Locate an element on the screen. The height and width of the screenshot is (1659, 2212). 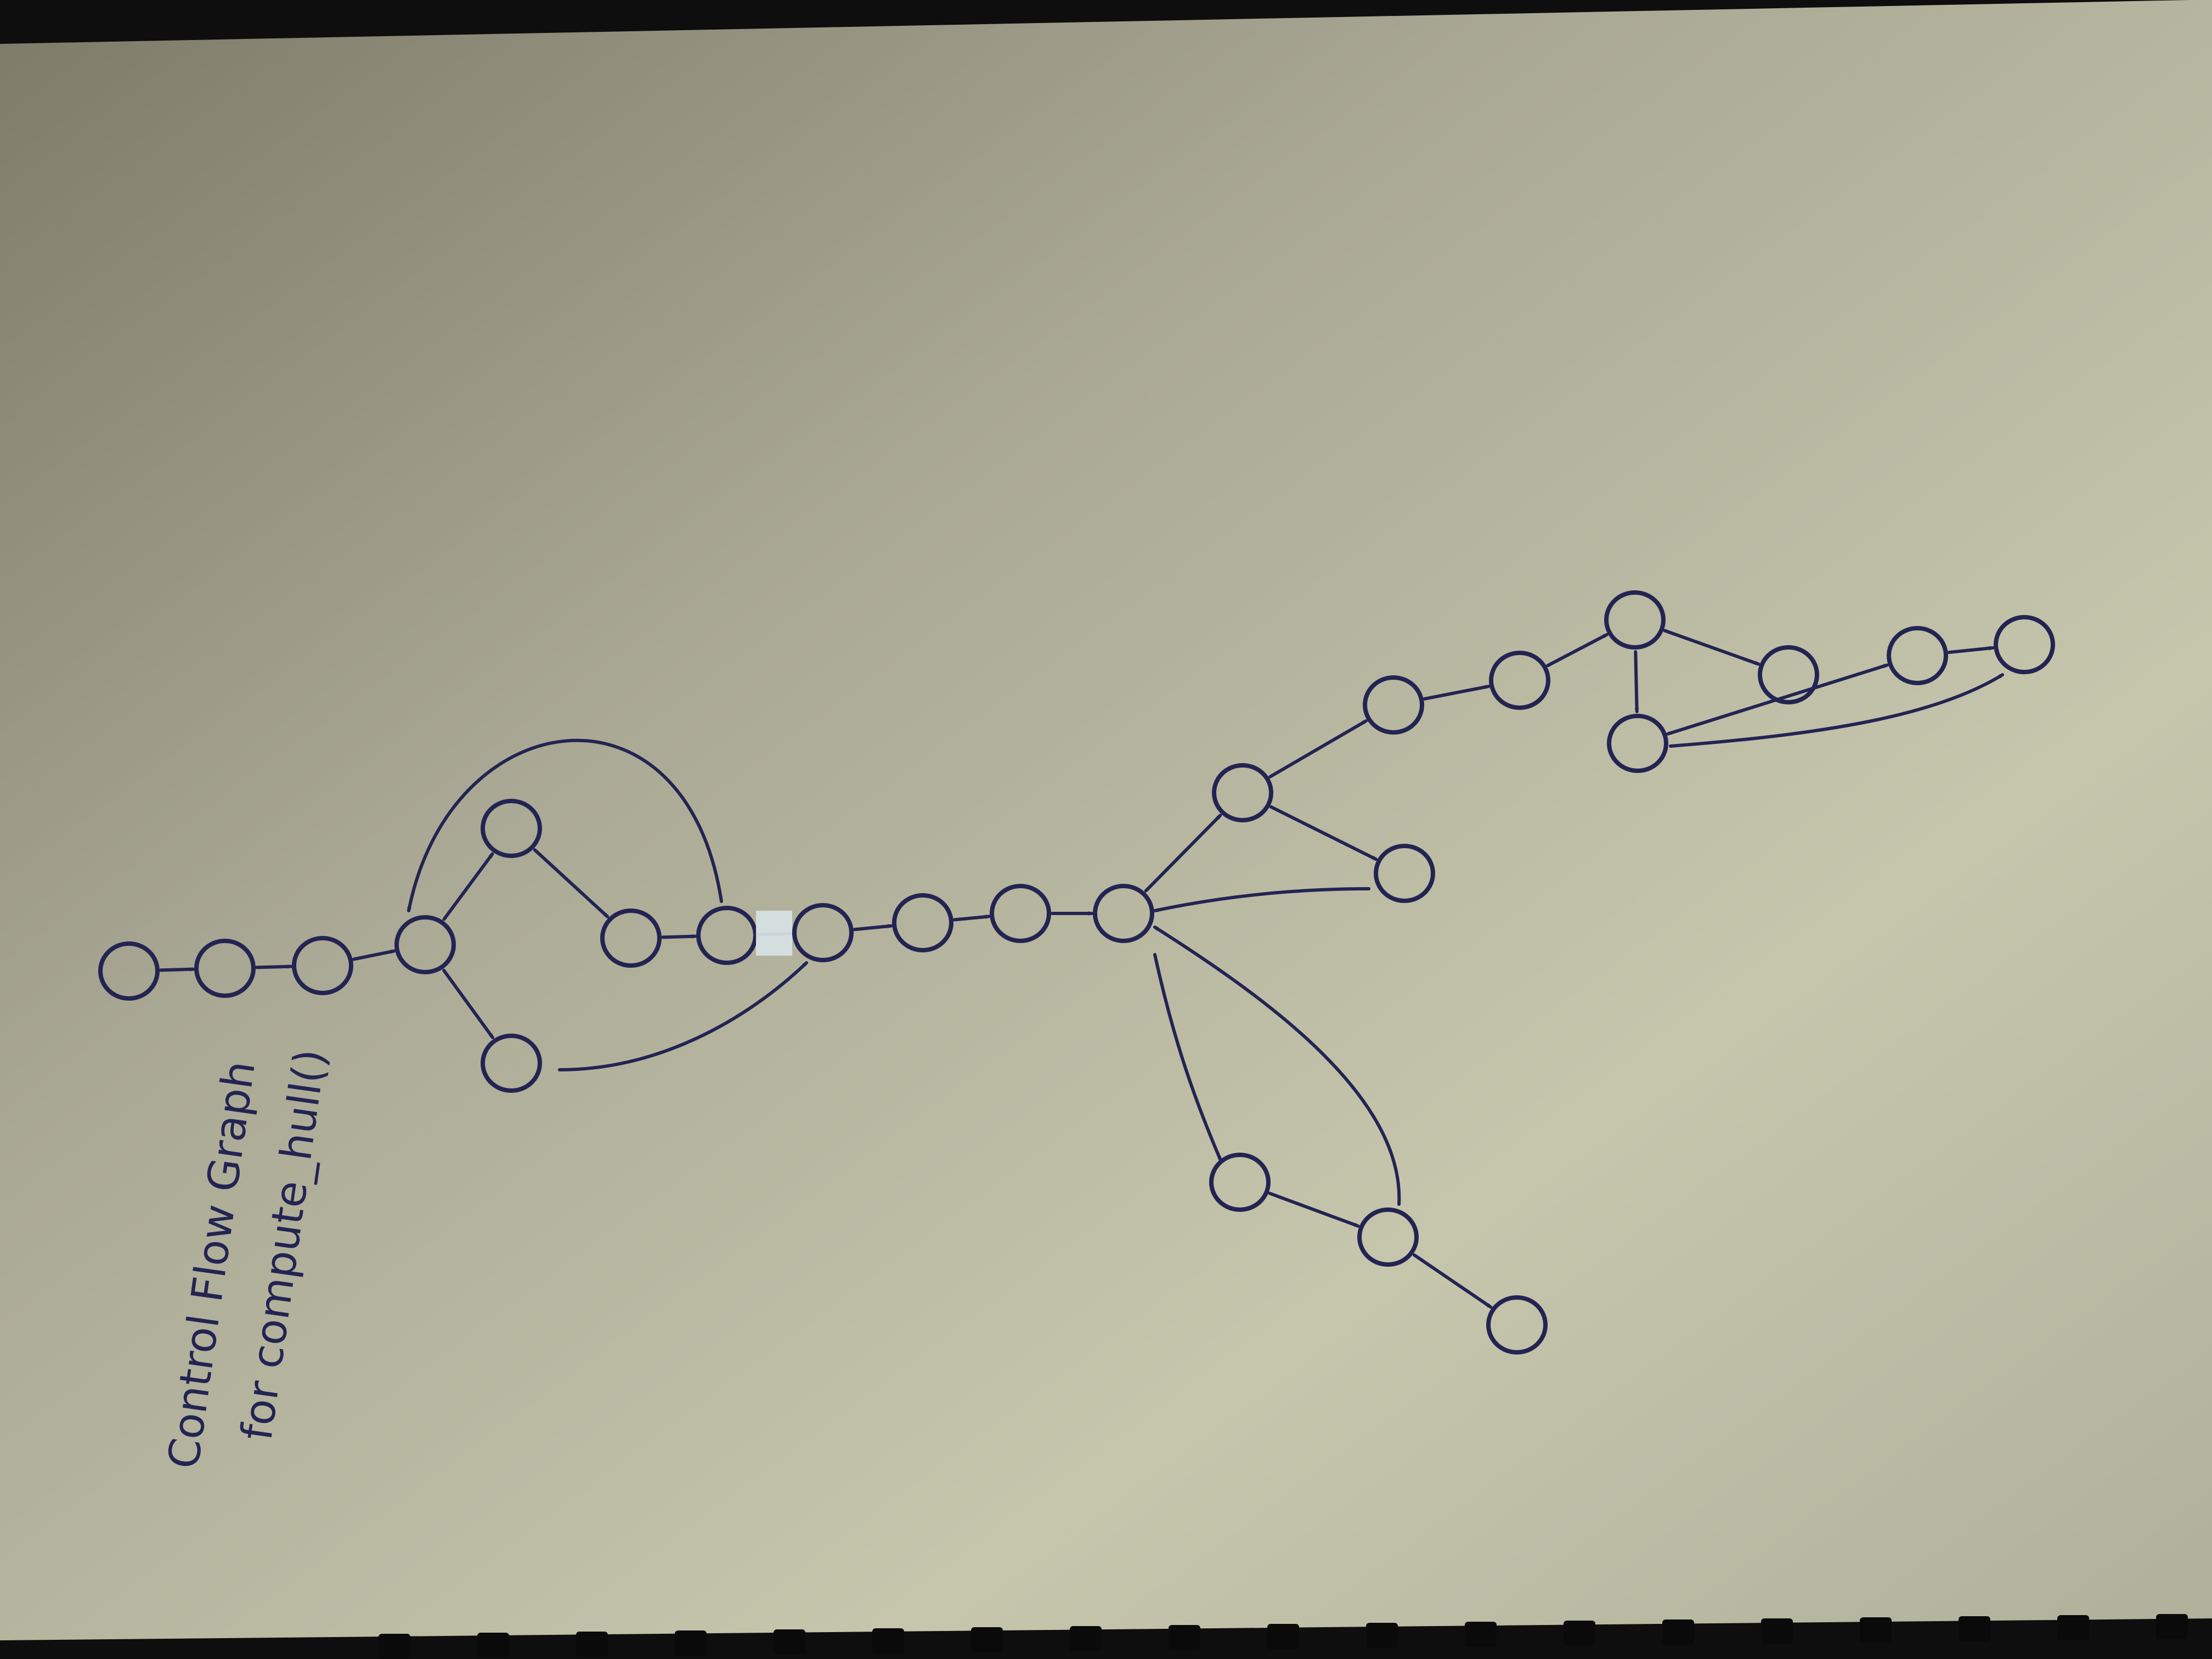
graph-node-n15 is located at coordinates (1404, 873).